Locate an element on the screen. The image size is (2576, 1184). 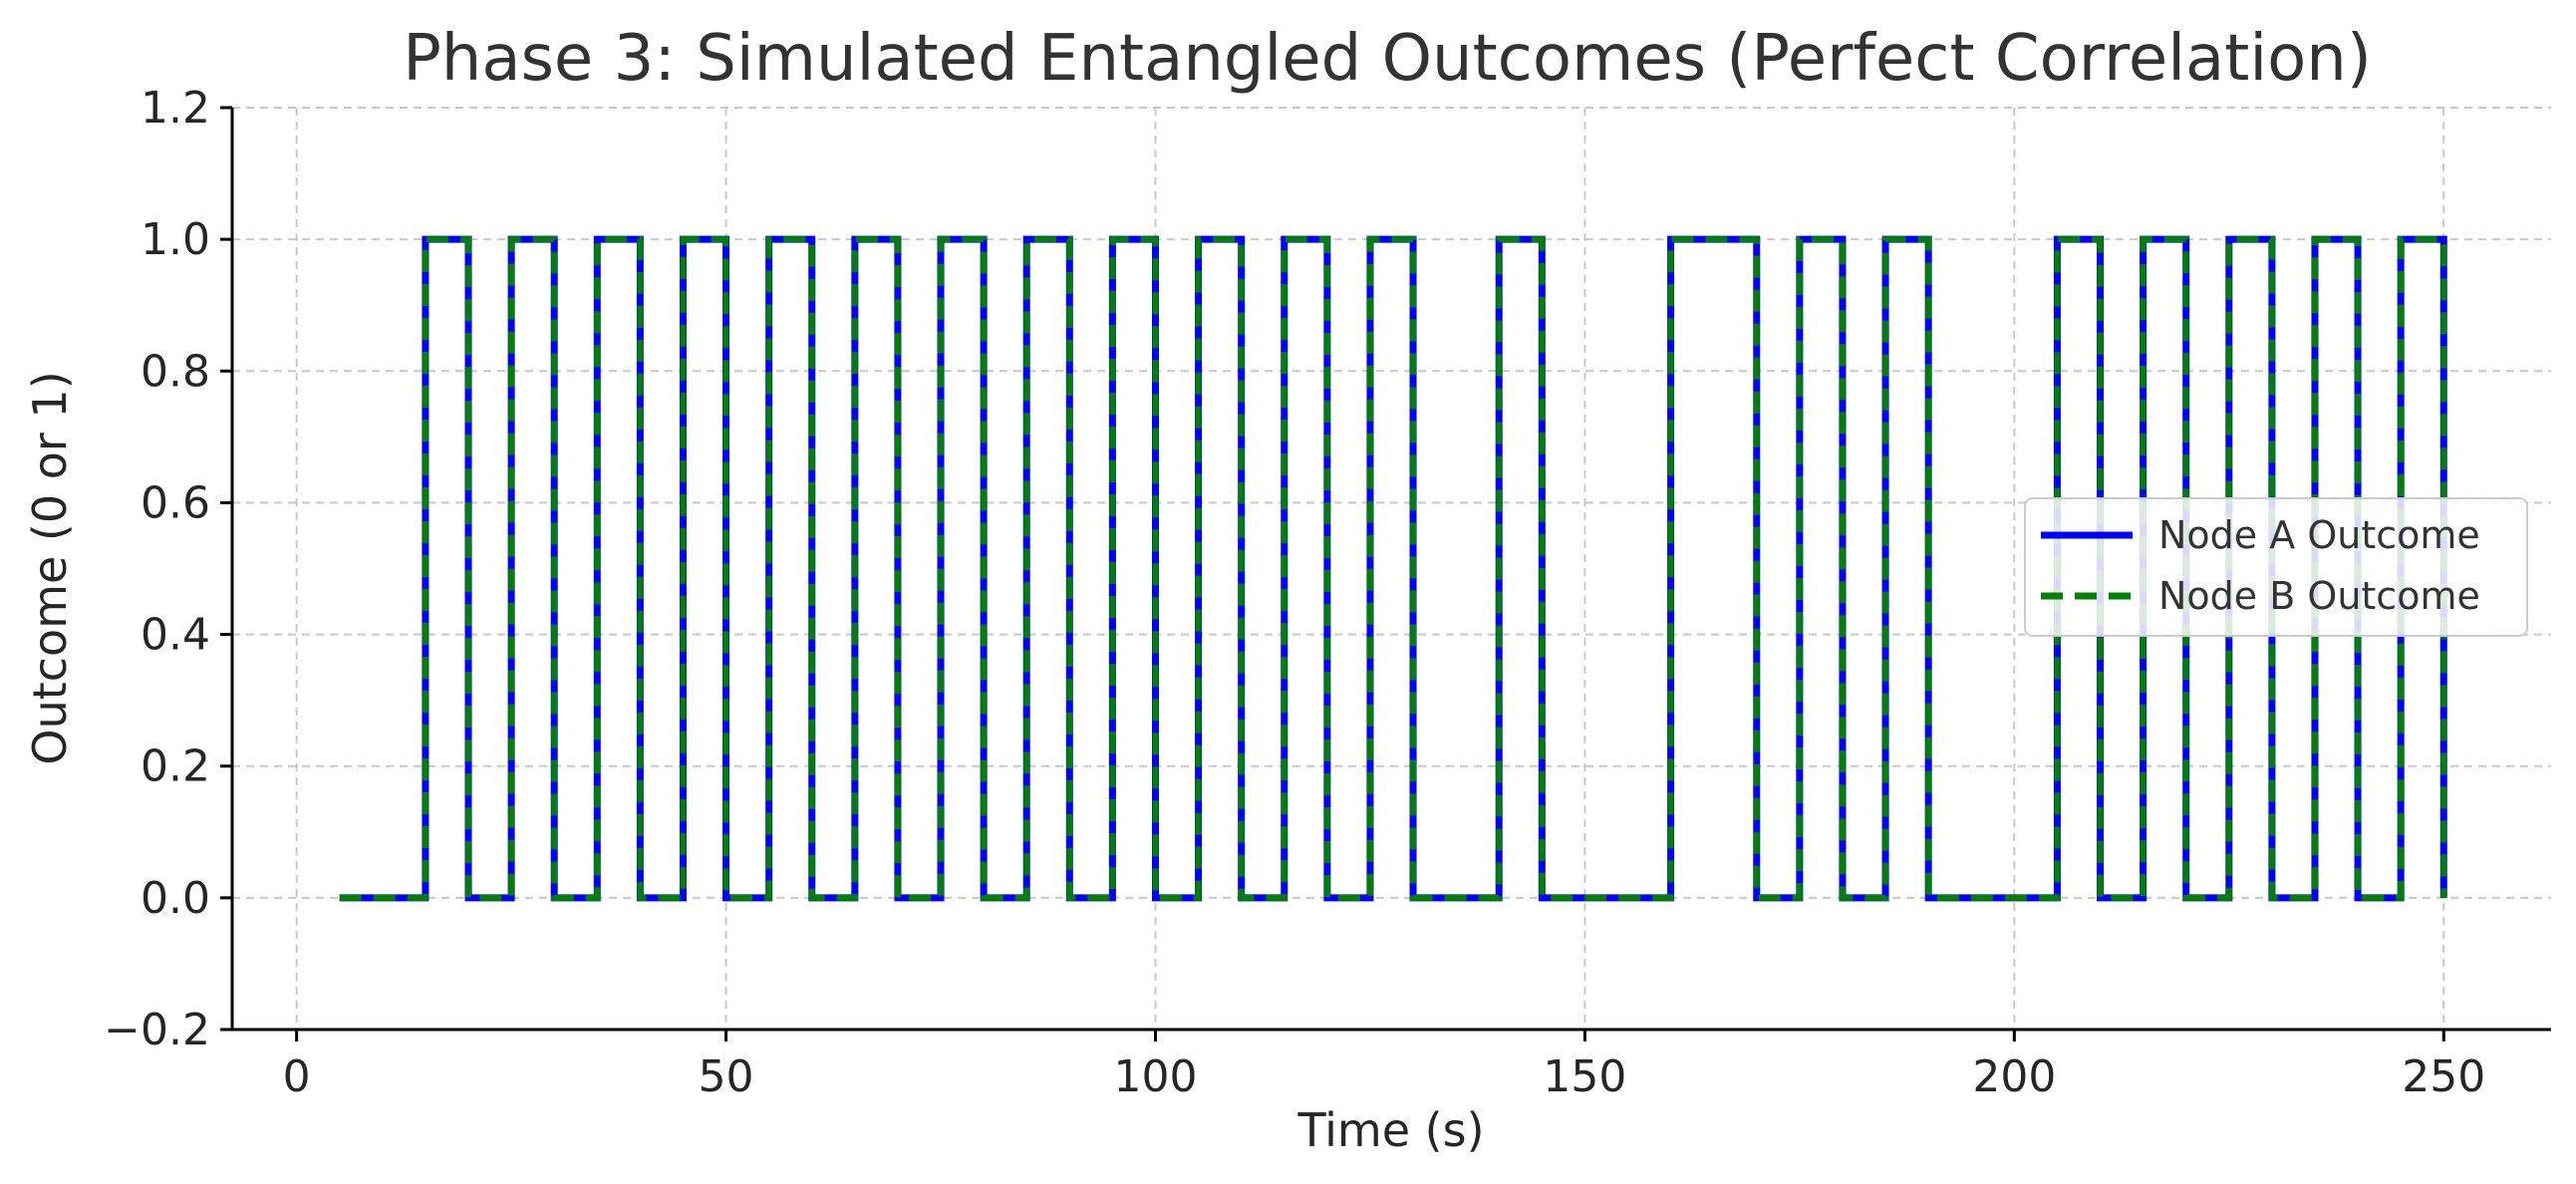
y-tick-label: 0.0 is located at coordinates (175, 898).